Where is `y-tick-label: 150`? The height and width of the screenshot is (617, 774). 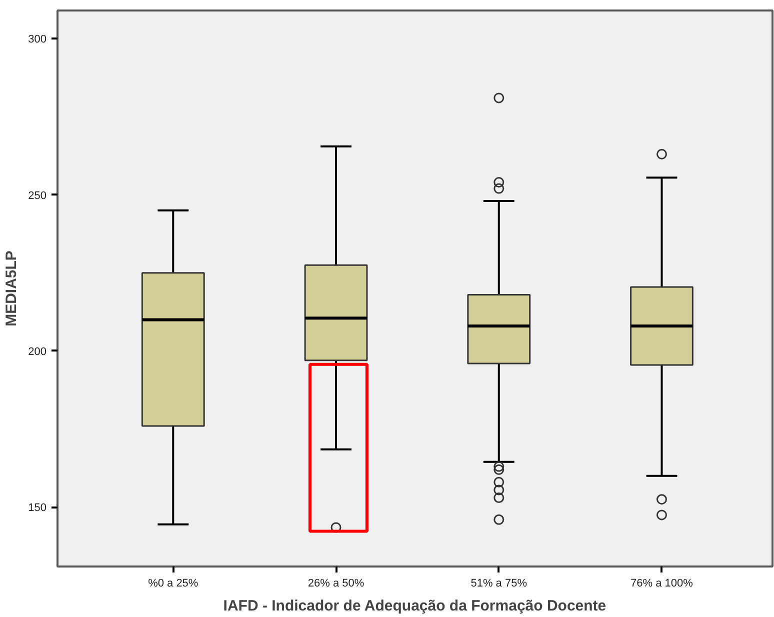
y-tick-label: 150 is located at coordinates (37, 508).